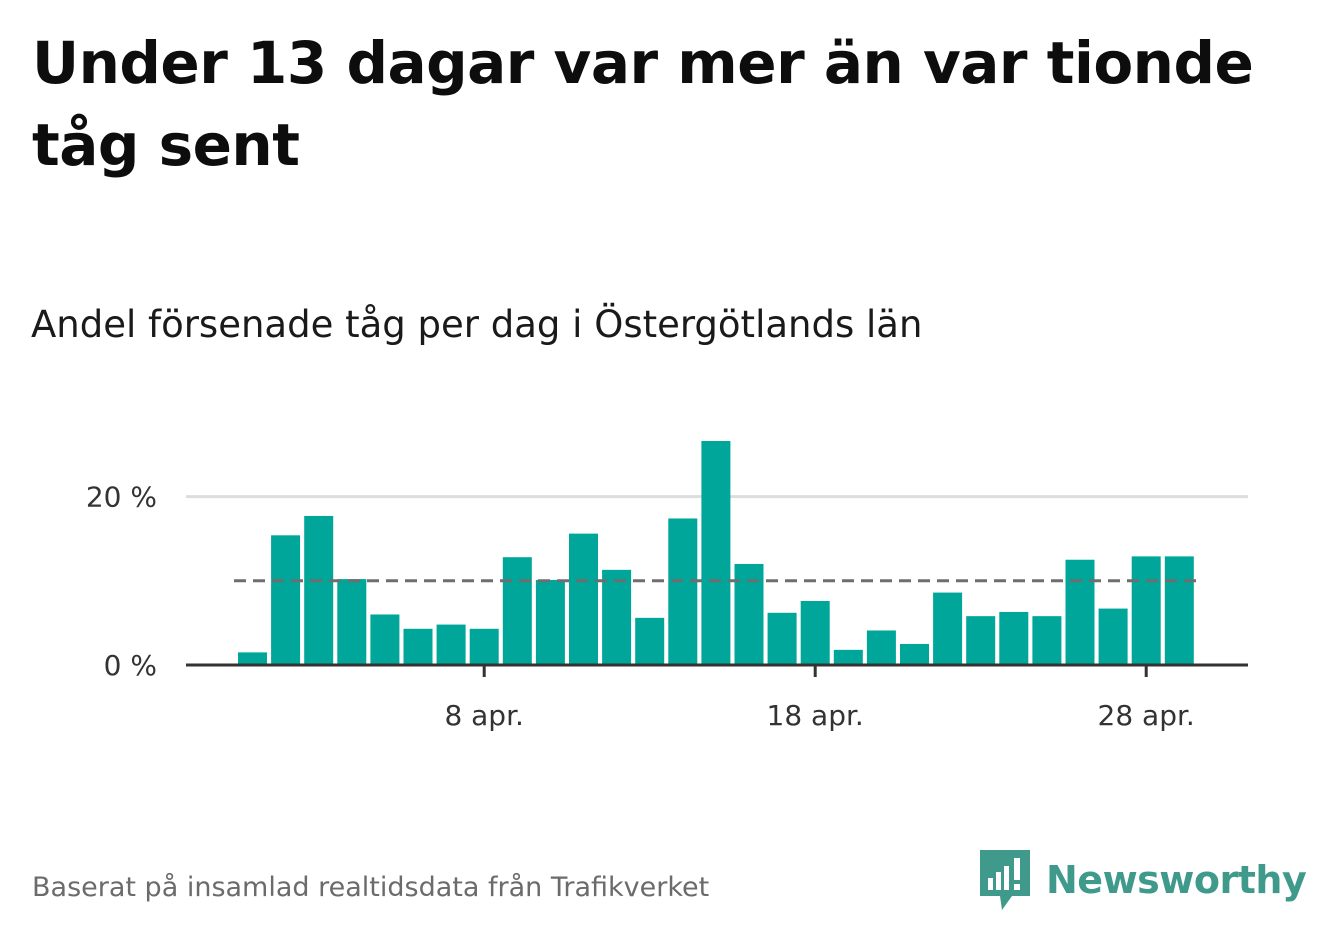  What do you see at coordinates (484, 715) in the screenshot?
I see `x-tick-label: 8 apr.` at bounding box center [484, 715].